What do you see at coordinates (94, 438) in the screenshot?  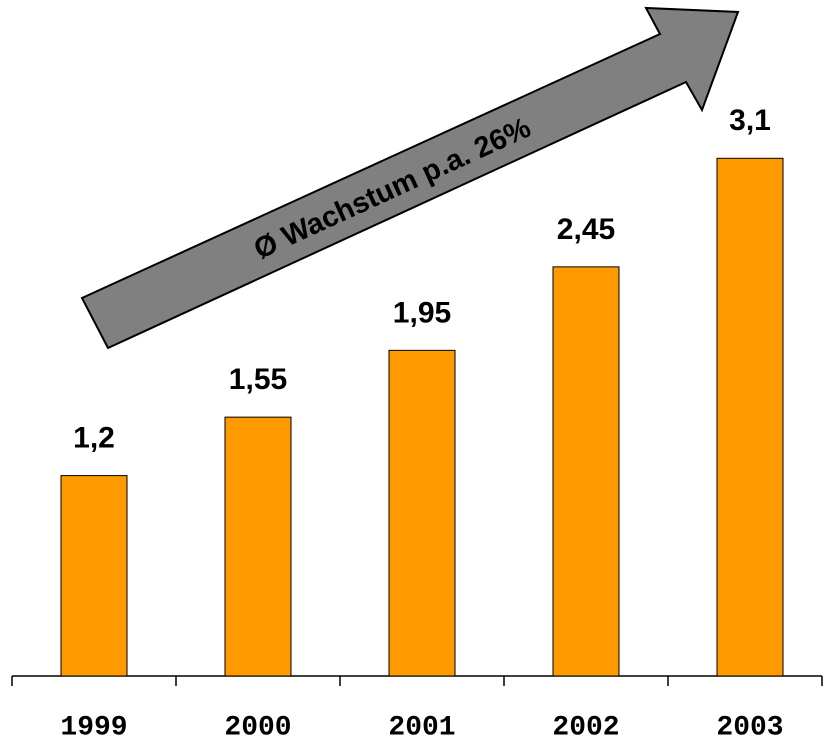 I see `value-label: 1,2` at bounding box center [94, 438].